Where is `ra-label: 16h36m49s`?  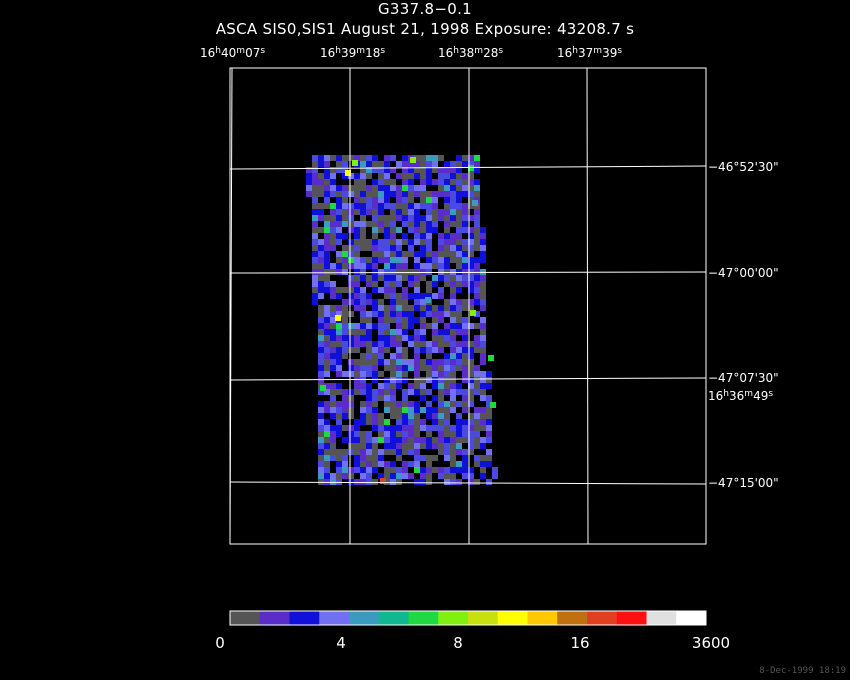
ra-label: 16h36m49s is located at coordinates (740, 396).